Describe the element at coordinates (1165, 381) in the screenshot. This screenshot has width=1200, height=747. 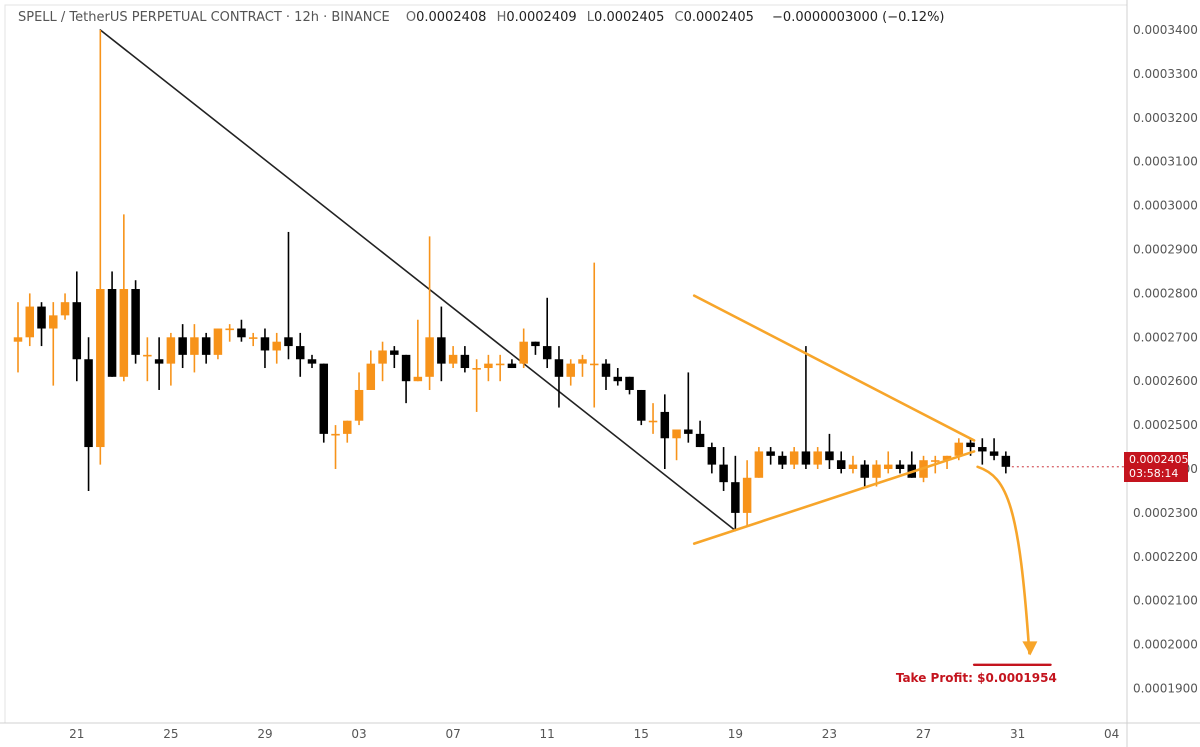
I see `y-tick-label: 0.0002600` at that location.